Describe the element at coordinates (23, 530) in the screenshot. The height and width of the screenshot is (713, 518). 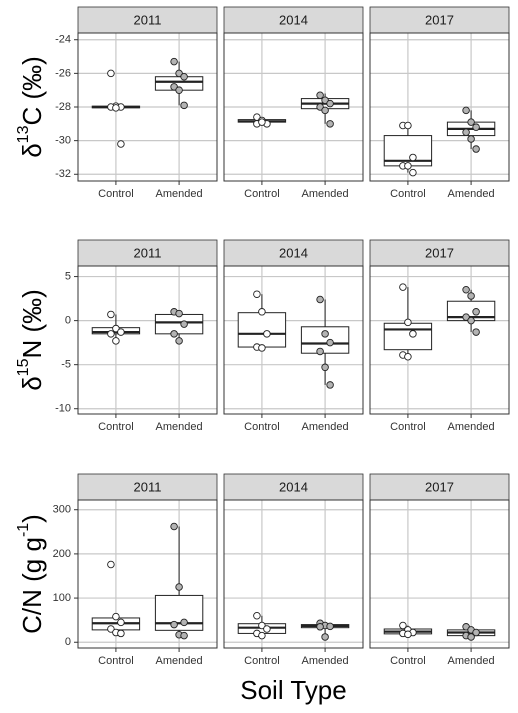
I see `y-axis-label-superscript: -1` at that location.